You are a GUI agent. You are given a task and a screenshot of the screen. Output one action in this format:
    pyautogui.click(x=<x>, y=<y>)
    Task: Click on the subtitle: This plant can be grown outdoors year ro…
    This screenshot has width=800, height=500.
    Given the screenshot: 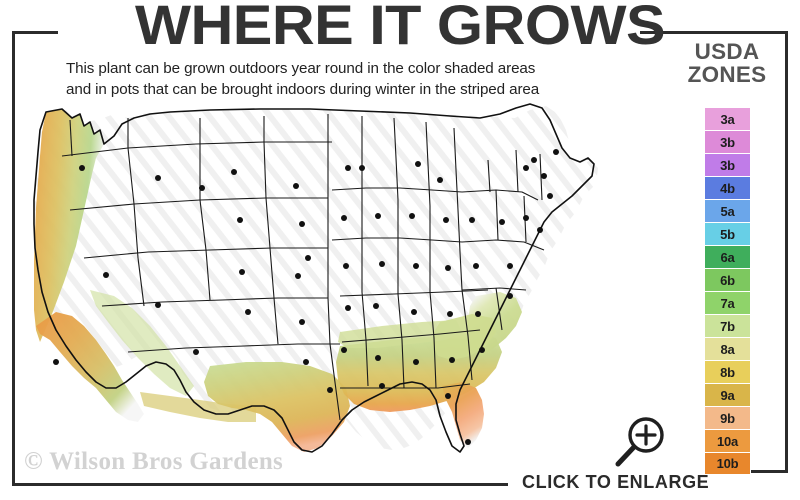 What is the action you would take?
    pyautogui.click(x=346, y=79)
    